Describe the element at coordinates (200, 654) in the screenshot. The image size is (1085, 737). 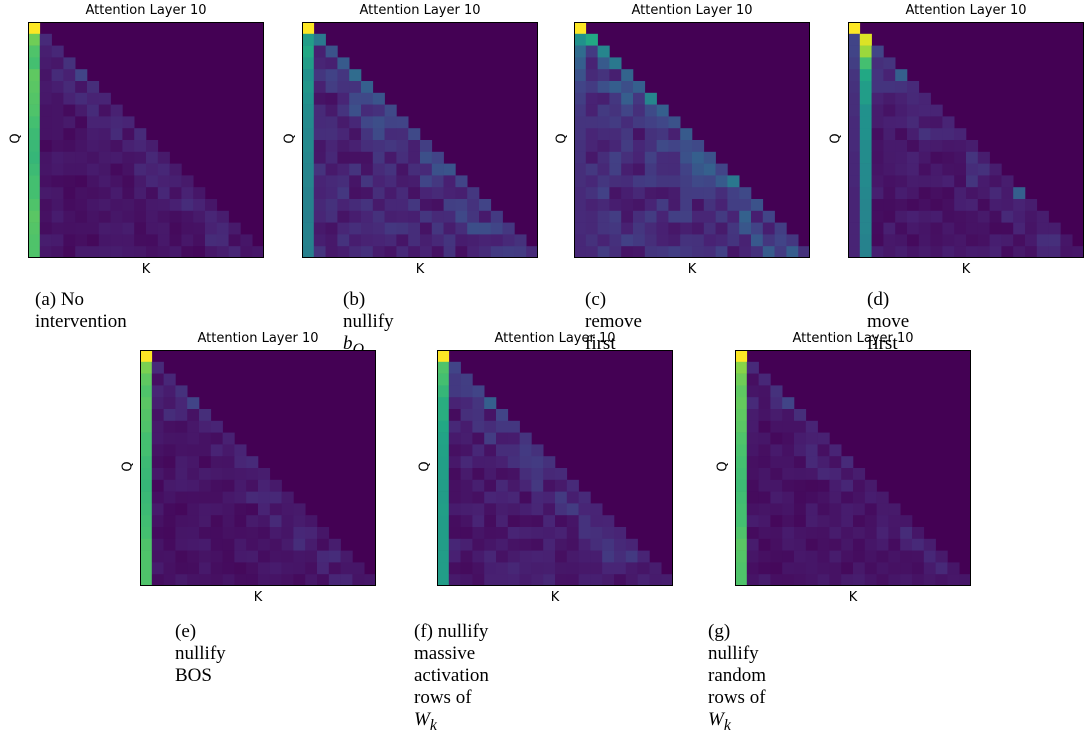
I see `caption-line-1: (e) nullify BOS` at that location.